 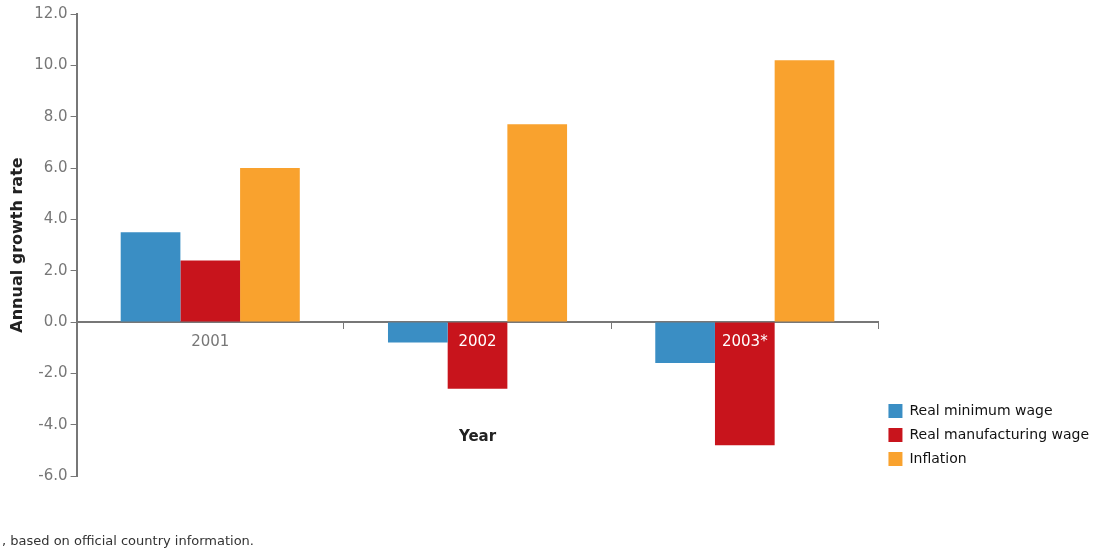 What do you see at coordinates (55, 269) in the screenshot?
I see `y-tick-label: 2.0` at bounding box center [55, 269].